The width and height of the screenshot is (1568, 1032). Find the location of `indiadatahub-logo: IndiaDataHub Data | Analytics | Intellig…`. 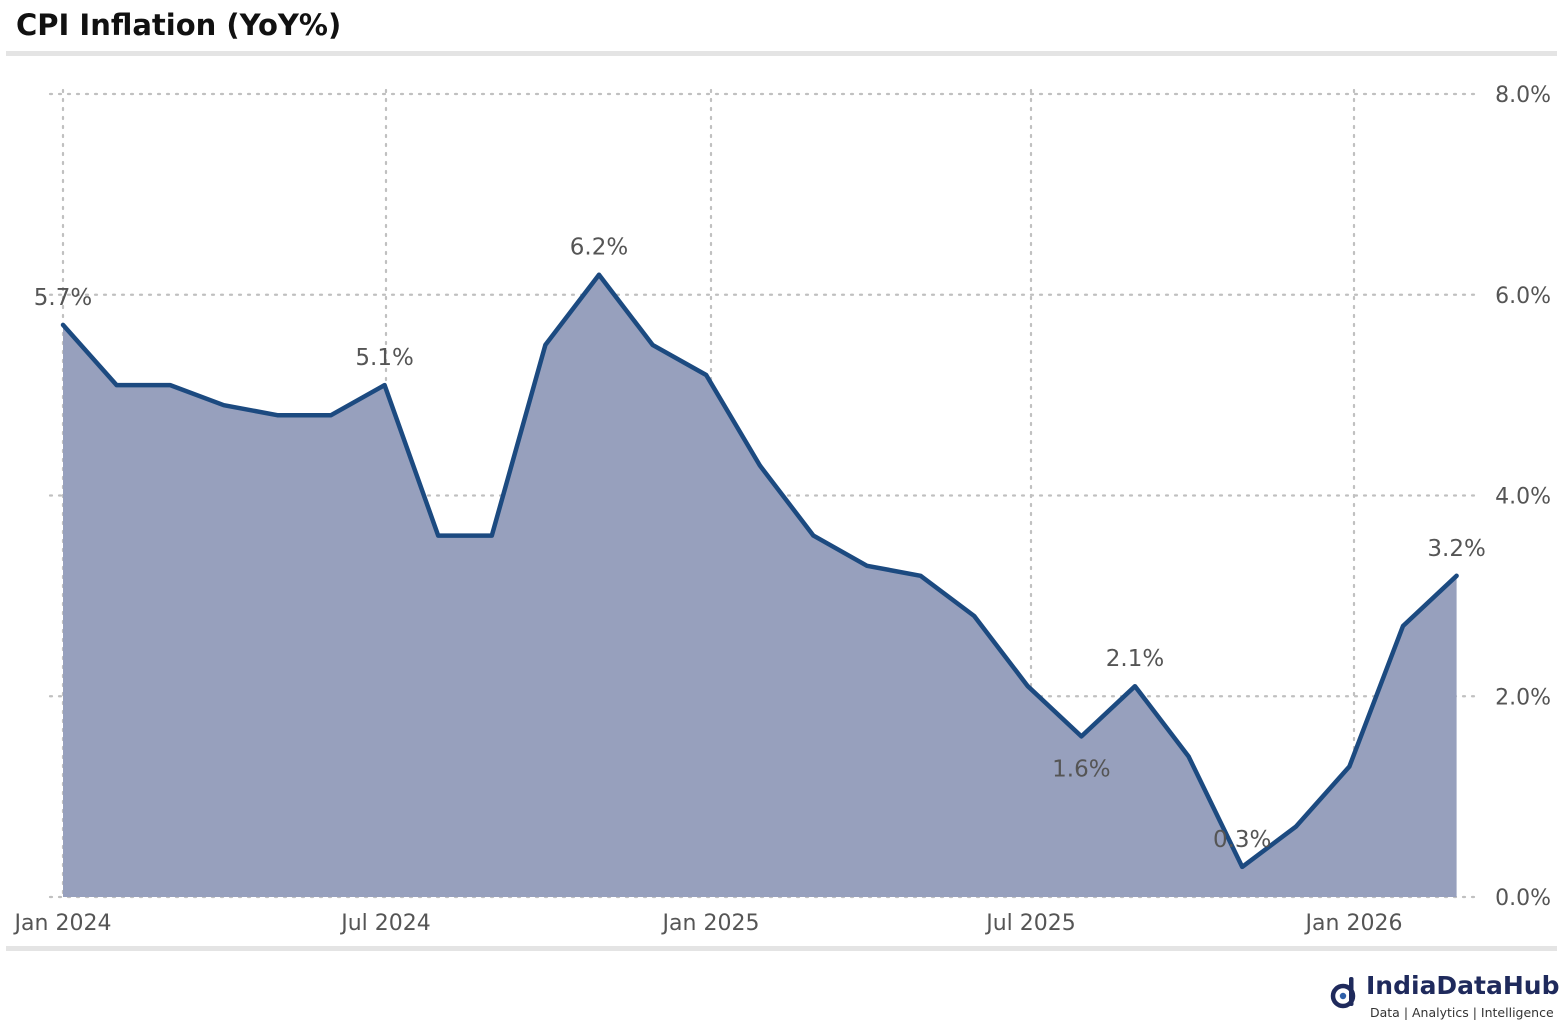

indiadatahub-logo: IndiaDataHub Data | Analytics | Intellig… is located at coordinates (1445, 998).